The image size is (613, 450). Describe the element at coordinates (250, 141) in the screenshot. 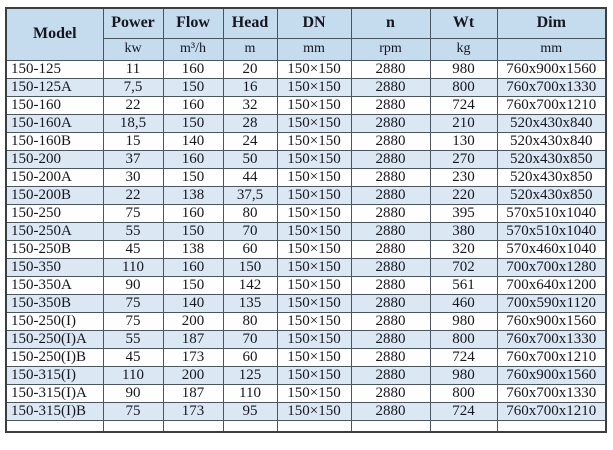

I see `value-cell: 24` at that location.